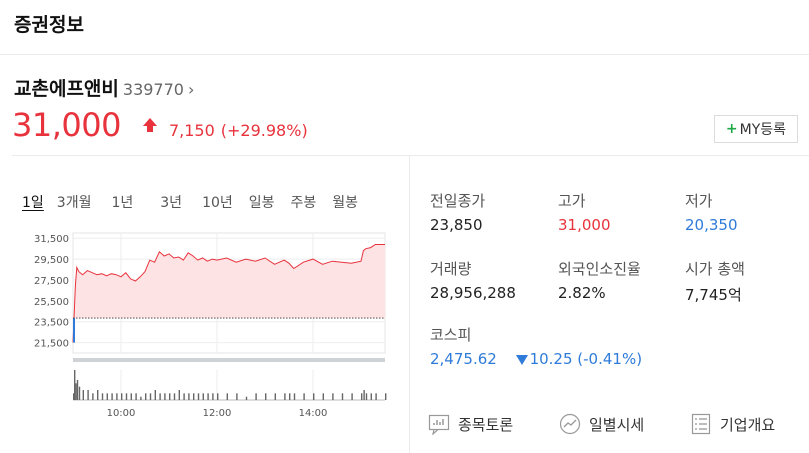  I want to click on current-price: 31,000, so click(66, 125).